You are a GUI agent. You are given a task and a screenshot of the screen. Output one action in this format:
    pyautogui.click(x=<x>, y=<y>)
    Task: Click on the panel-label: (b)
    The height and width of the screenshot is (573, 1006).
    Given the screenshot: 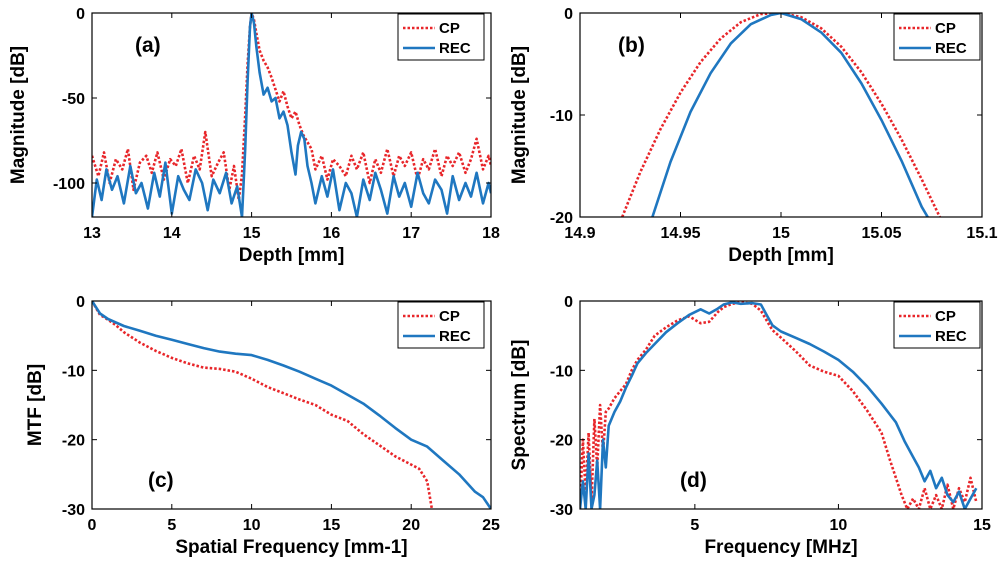 What is the action you would take?
    pyautogui.click(x=631, y=45)
    